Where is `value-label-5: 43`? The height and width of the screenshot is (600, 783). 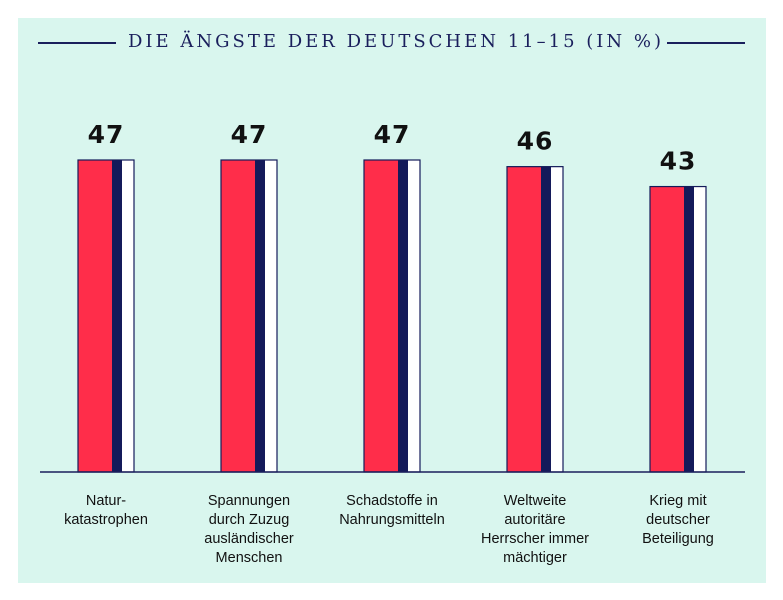 value-label-5: 43 is located at coordinates (678, 161).